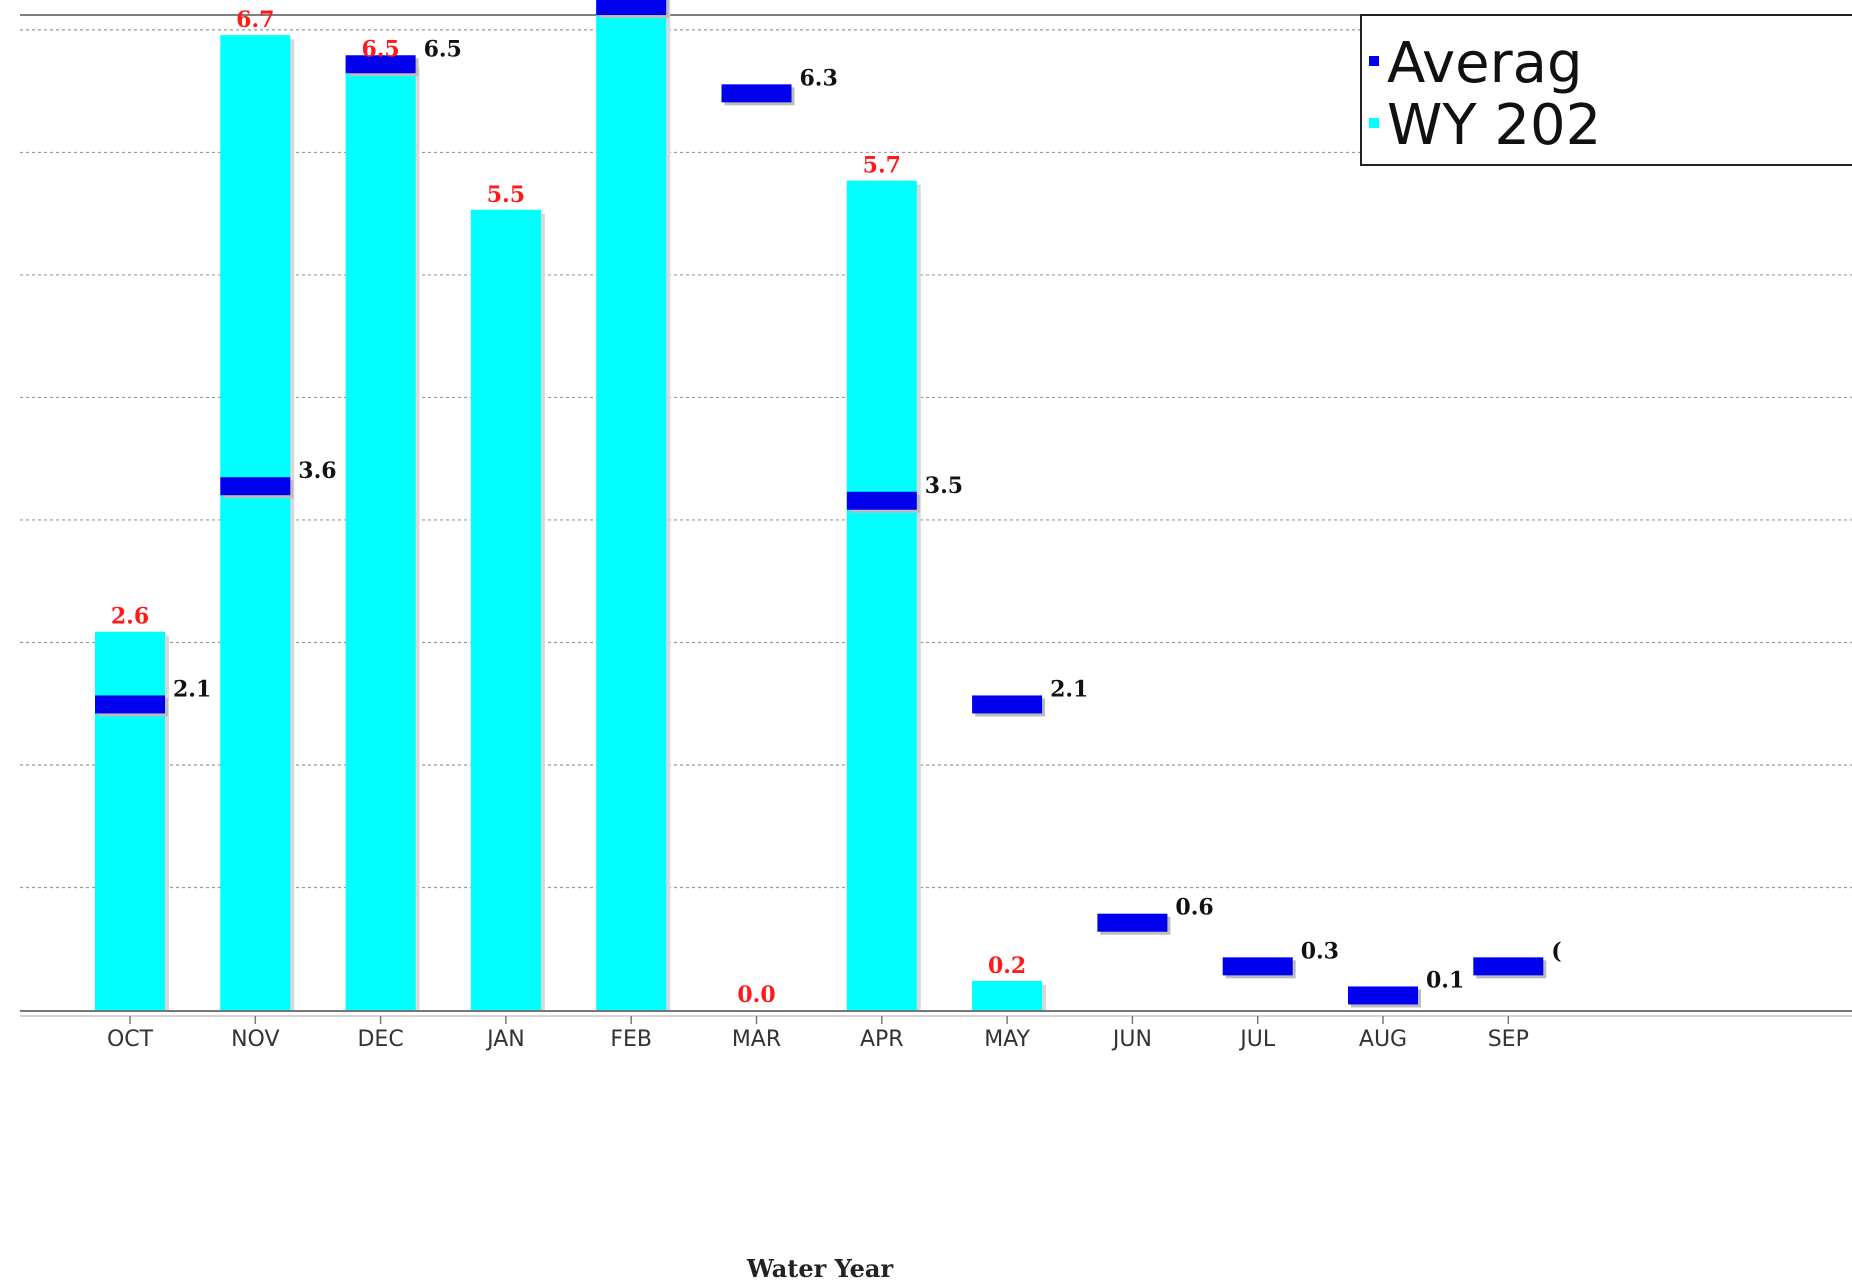 The image size is (1852, 1286). Describe the element at coordinates (506, 195) in the screenshot. I see `bar-value-label: 5.5` at that location.